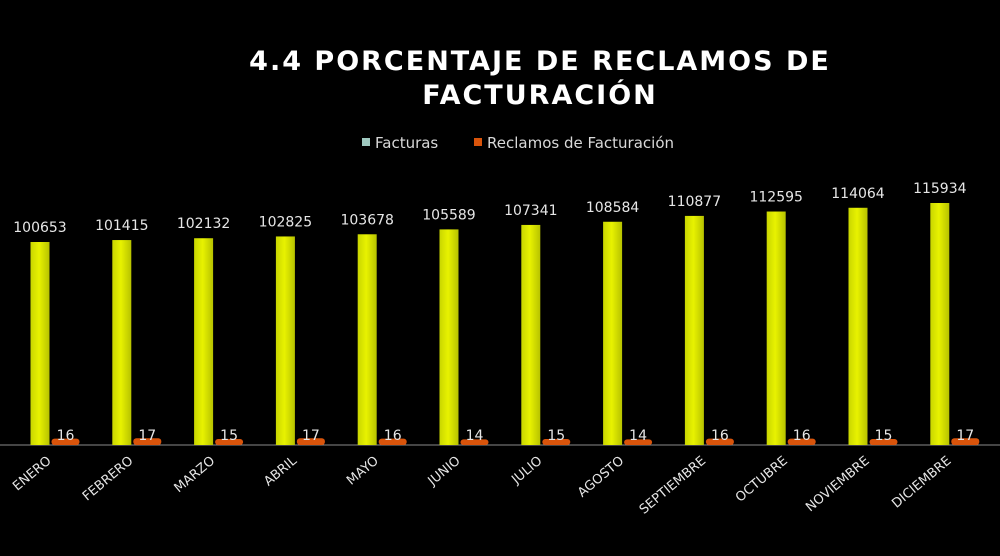 This screenshot has height=556, width=1000. I want to click on x-tick-label: MAYO, so click(363, 471).